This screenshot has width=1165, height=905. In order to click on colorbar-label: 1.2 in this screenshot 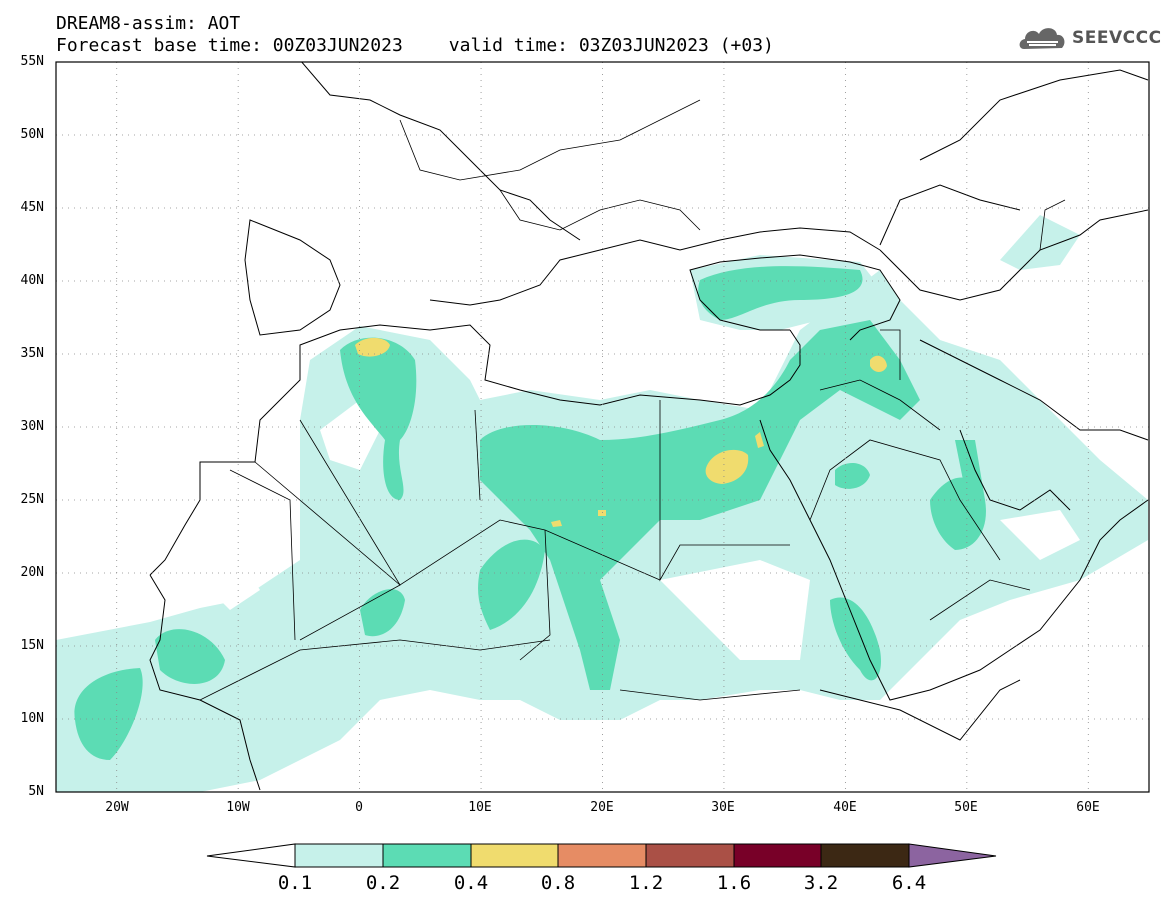, I will do `click(646, 883)`.